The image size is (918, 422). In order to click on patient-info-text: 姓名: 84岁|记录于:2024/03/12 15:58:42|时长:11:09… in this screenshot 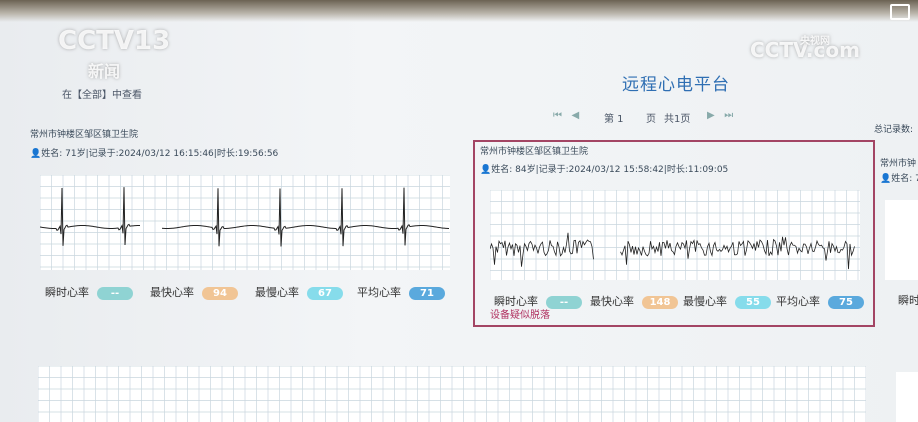, I will do `click(610, 170)`.